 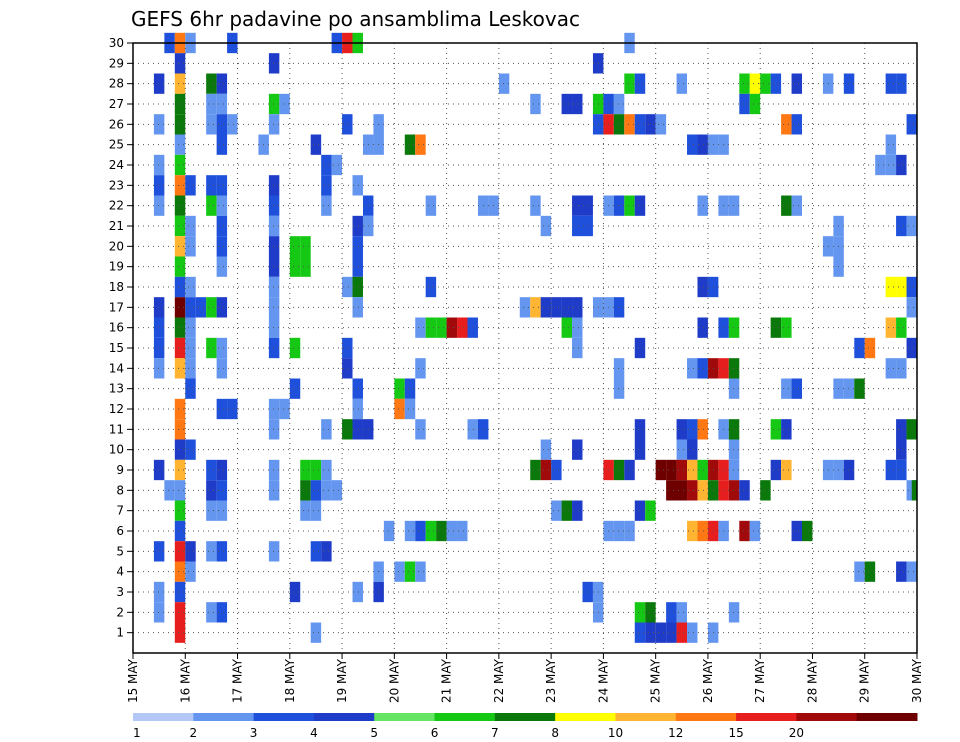 What do you see at coordinates (116, 368) in the screenshot?
I see `y-tick-label: 14` at bounding box center [116, 368].